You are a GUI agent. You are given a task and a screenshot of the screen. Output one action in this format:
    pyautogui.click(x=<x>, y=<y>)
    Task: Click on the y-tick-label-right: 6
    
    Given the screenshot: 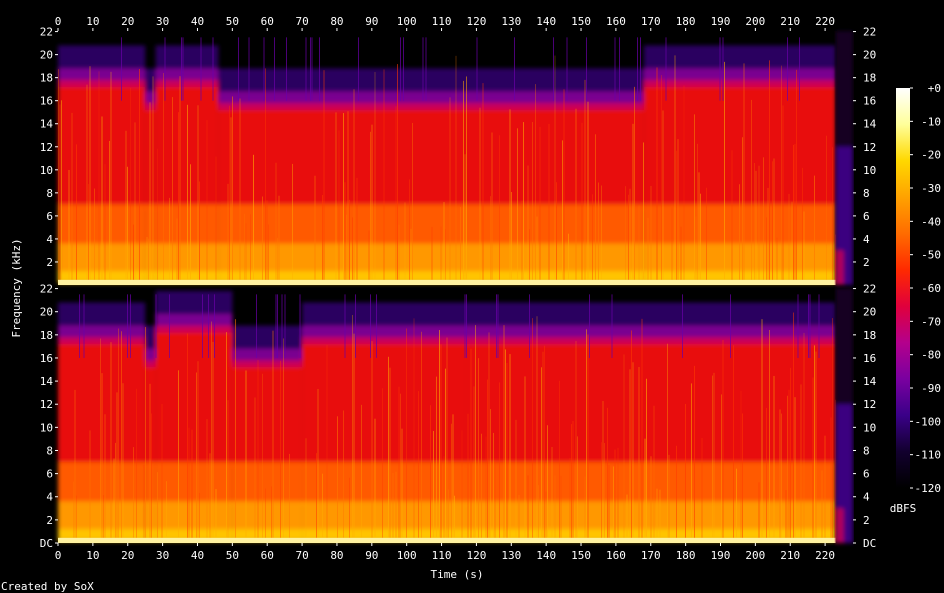 What is the action you would take?
    pyautogui.click(x=866, y=474)
    